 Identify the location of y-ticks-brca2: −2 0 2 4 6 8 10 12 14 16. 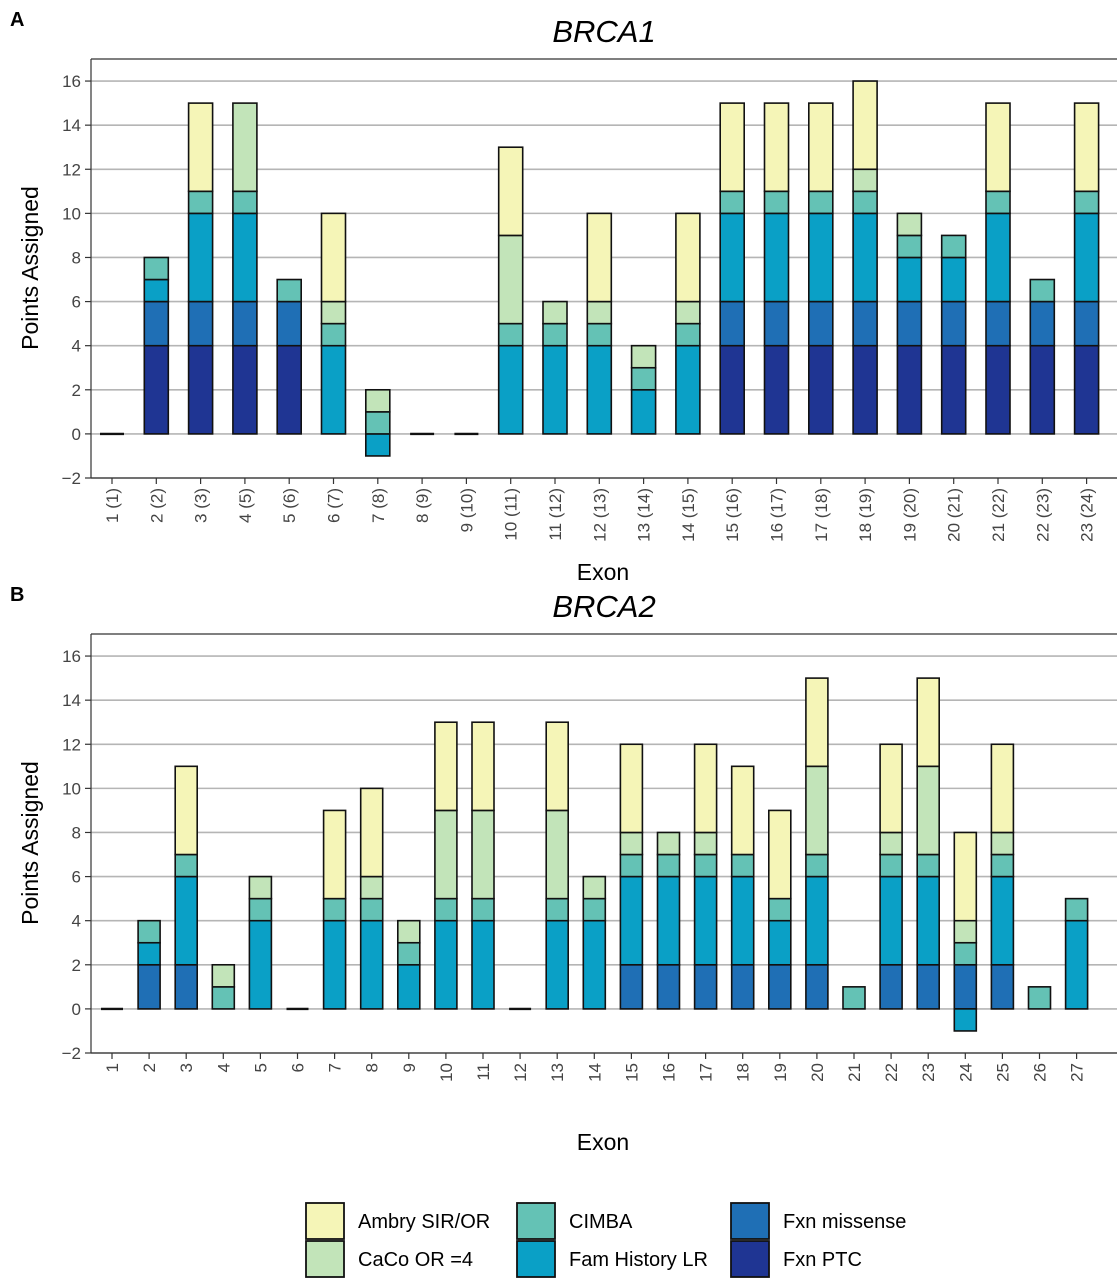
(76, 855).